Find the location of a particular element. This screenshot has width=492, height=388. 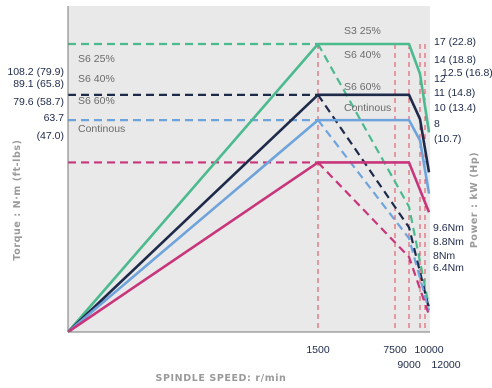

right-tick-label: 17 (22.8) is located at coordinates (455, 42).